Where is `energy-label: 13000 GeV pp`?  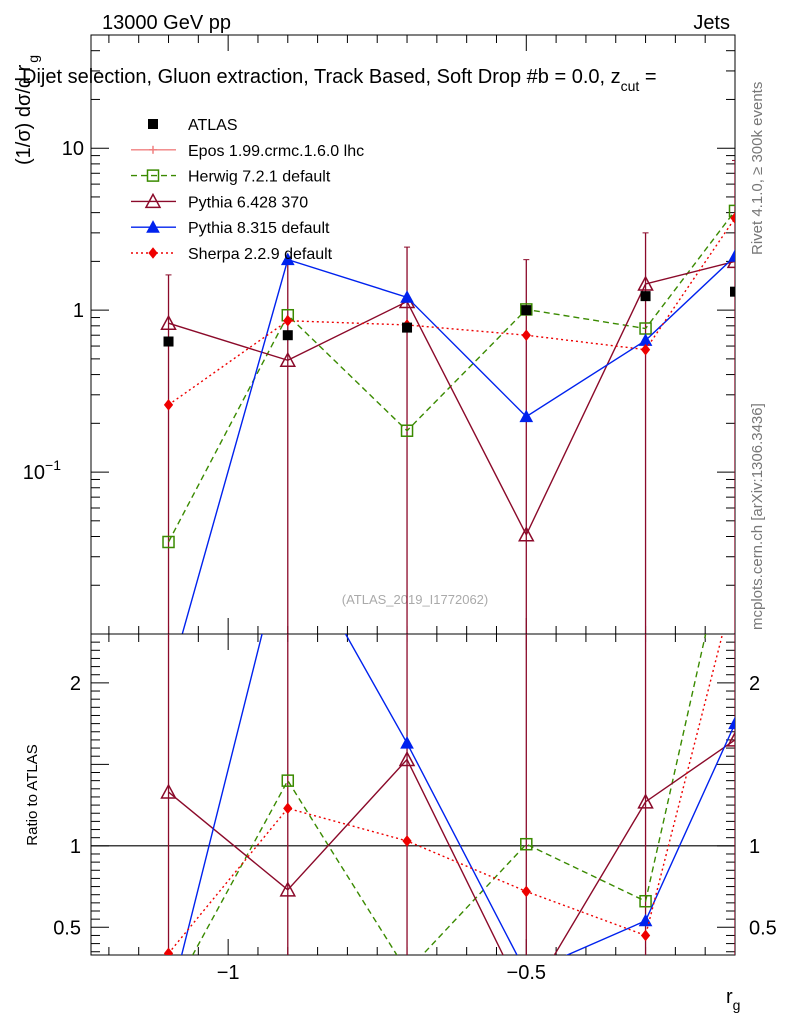
energy-label: 13000 GeV pp is located at coordinates (166, 23).